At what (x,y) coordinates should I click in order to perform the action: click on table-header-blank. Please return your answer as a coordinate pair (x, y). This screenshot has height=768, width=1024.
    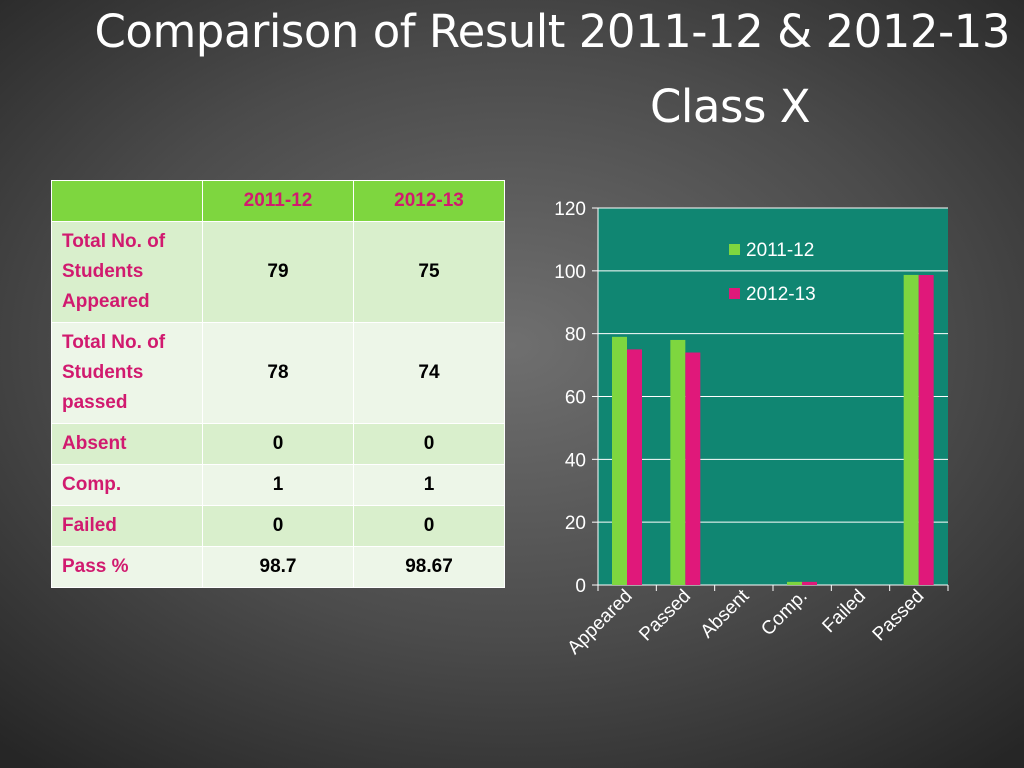
    Looking at the image, I should click on (127, 201).